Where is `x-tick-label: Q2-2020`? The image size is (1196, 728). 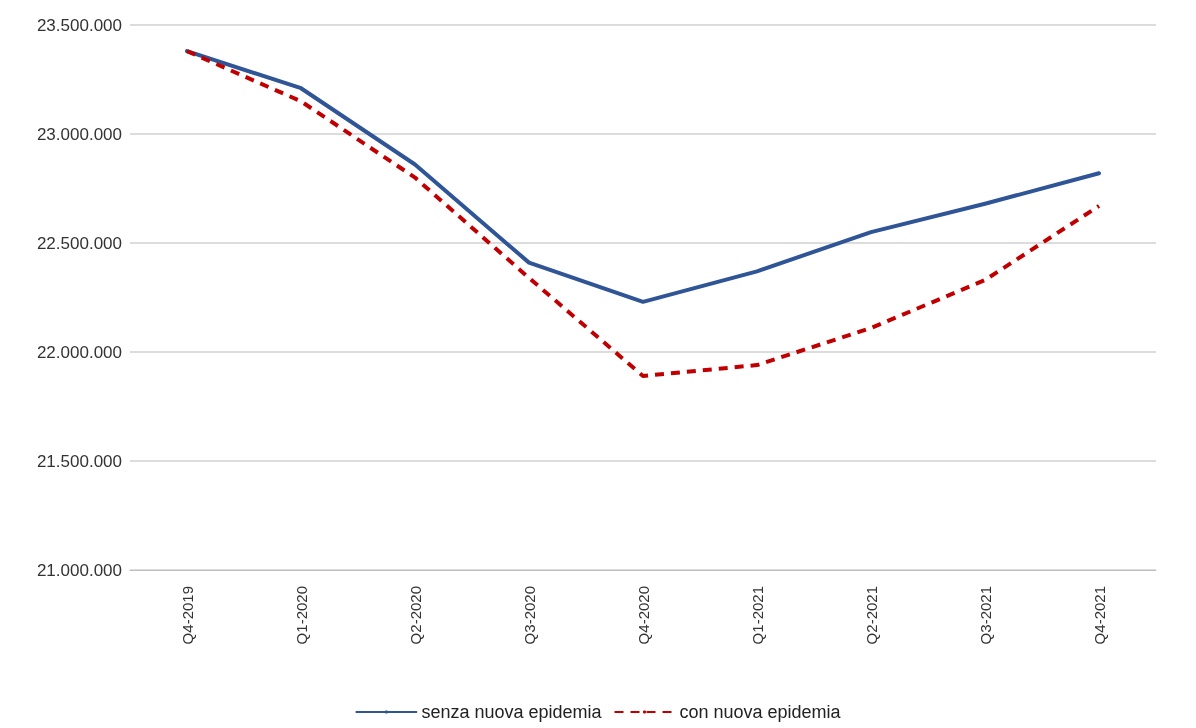 x-tick-label: Q2-2020 is located at coordinates (415, 615).